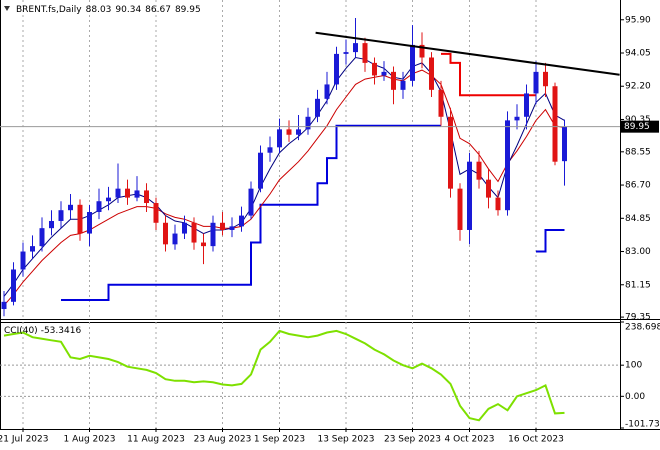 The image size is (660, 450). I want to click on chart-header: BRENT.fs,Daily 88.03 90.34 86.67 89.95, so click(108, 10).